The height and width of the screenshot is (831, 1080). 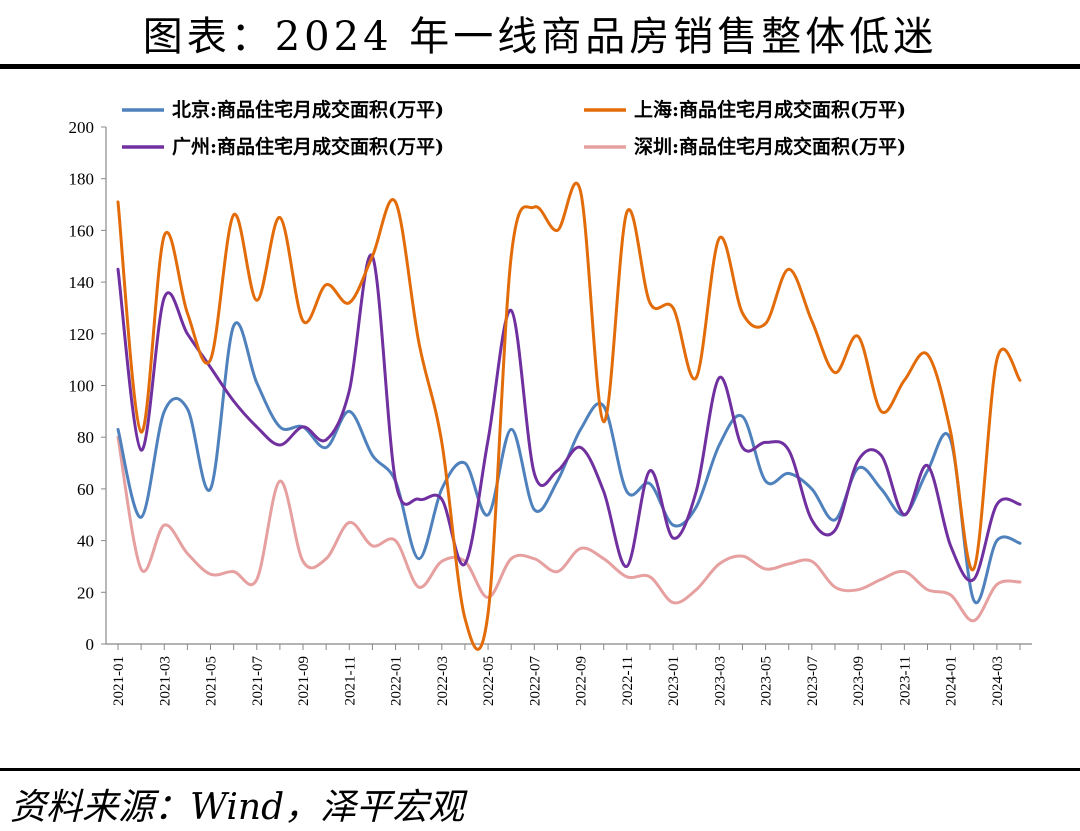 I want to click on source-note: 资料来源：Wind，泽平宏观, so click(x=237, y=807).